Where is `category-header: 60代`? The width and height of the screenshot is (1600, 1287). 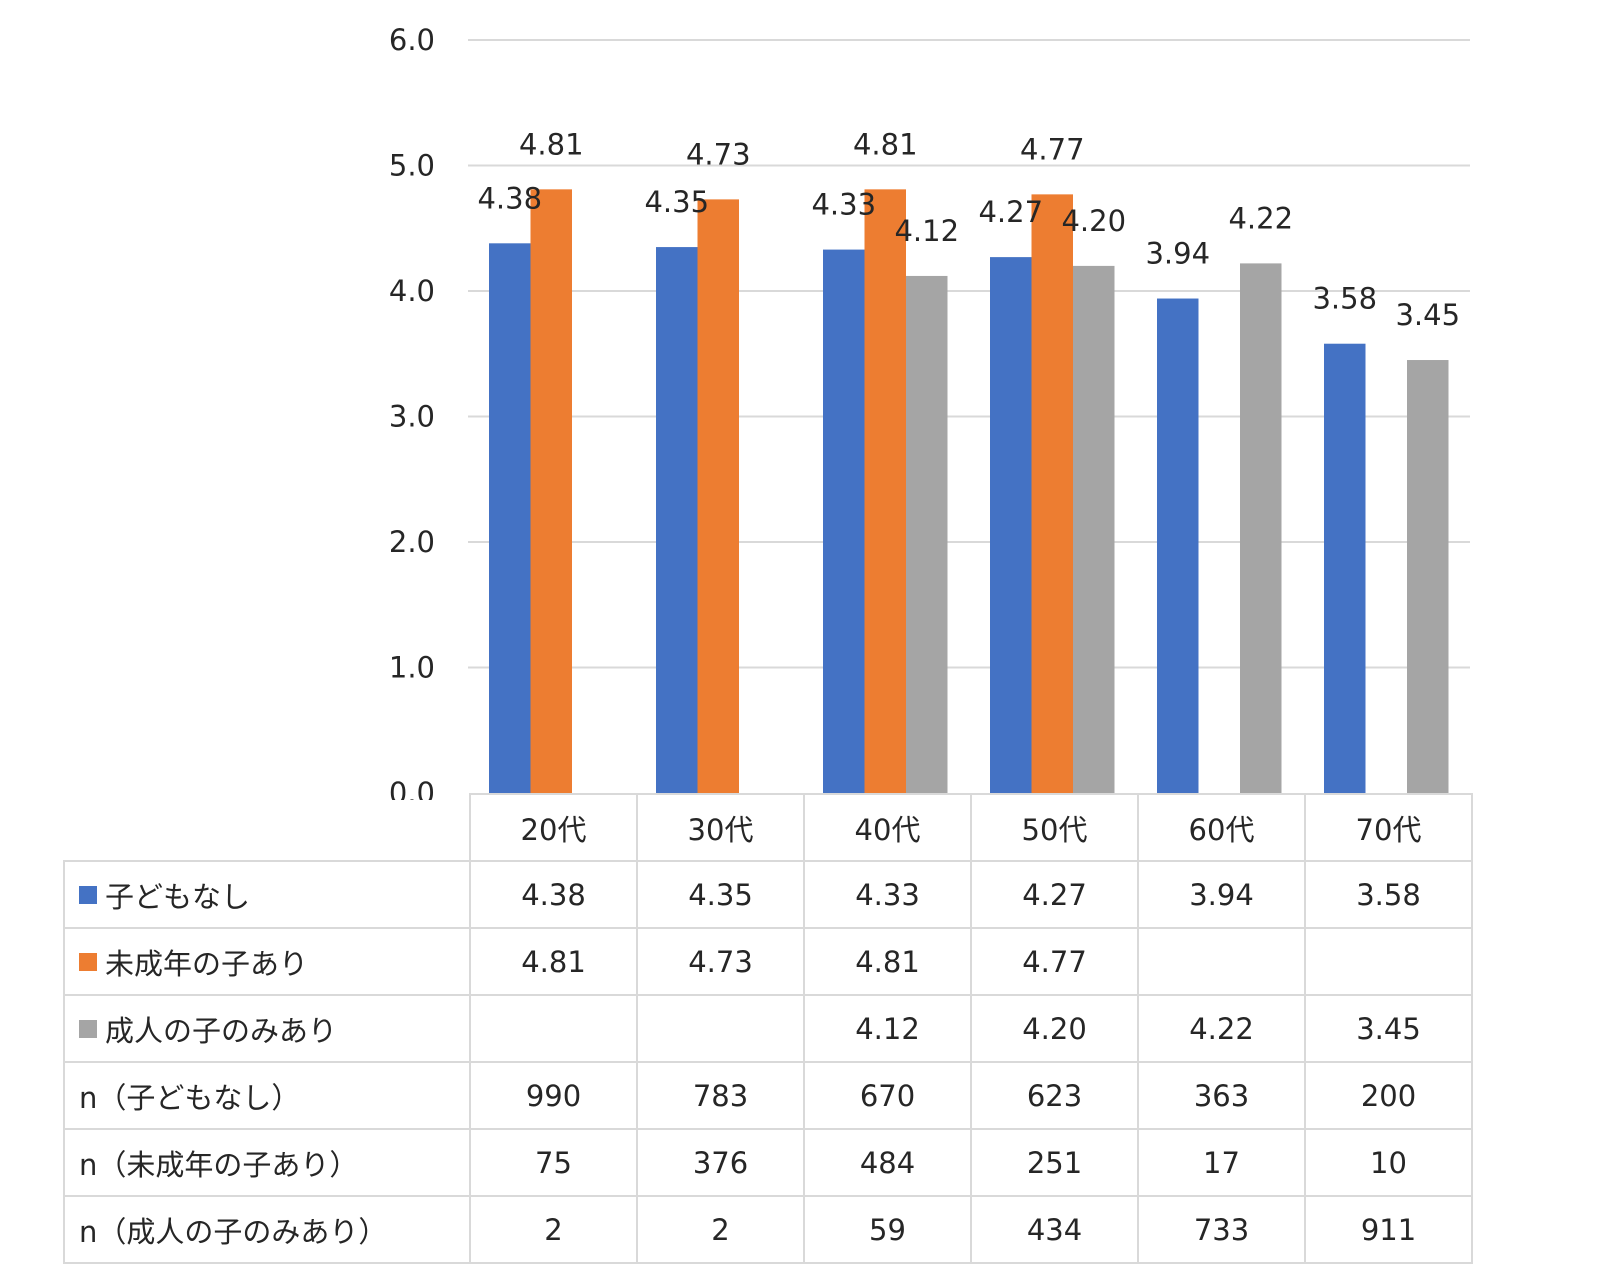
category-header: 60代 is located at coordinates (1221, 827).